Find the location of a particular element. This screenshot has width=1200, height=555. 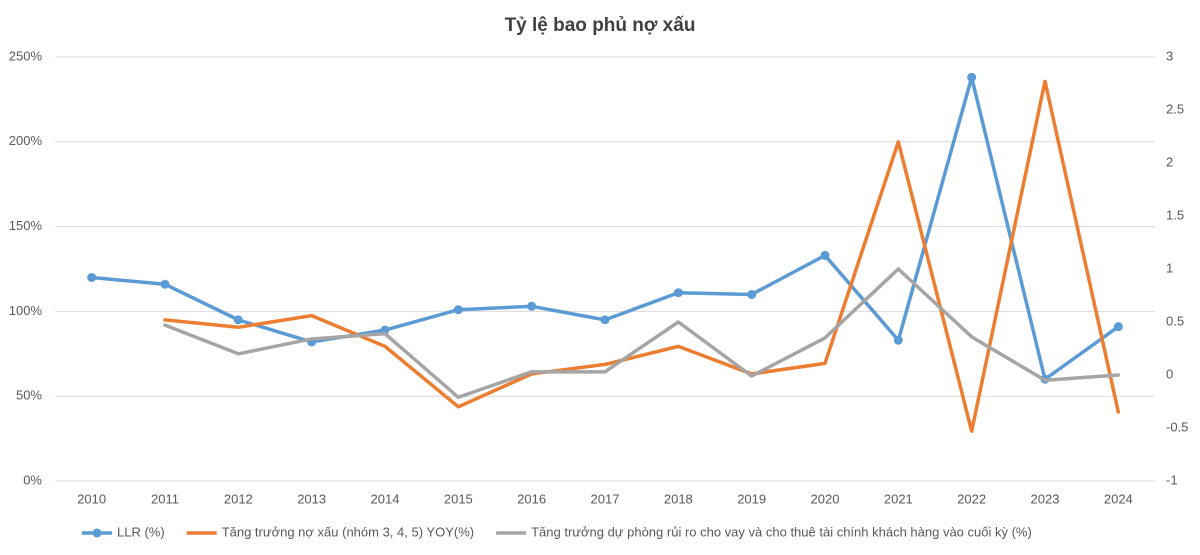

x-tick-label: 2022 is located at coordinates (971, 498).